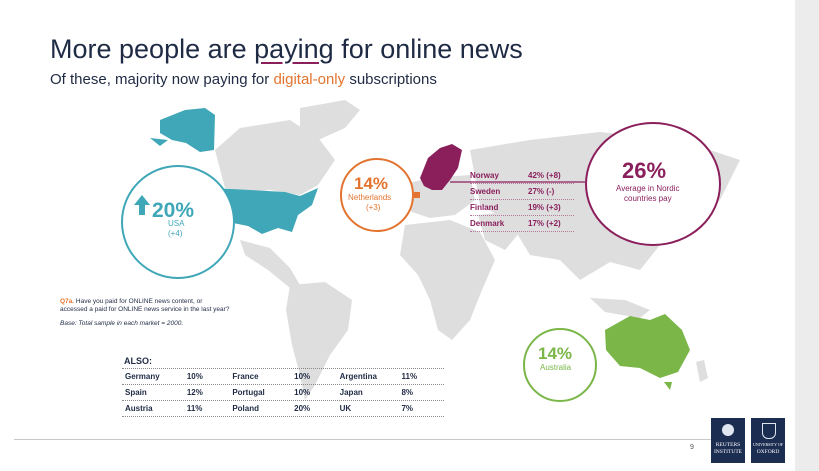  What do you see at coordinates (370, 197) in the screenshot?
I see `netherlands-label: Netherlands` at bounding box center [370, 197].